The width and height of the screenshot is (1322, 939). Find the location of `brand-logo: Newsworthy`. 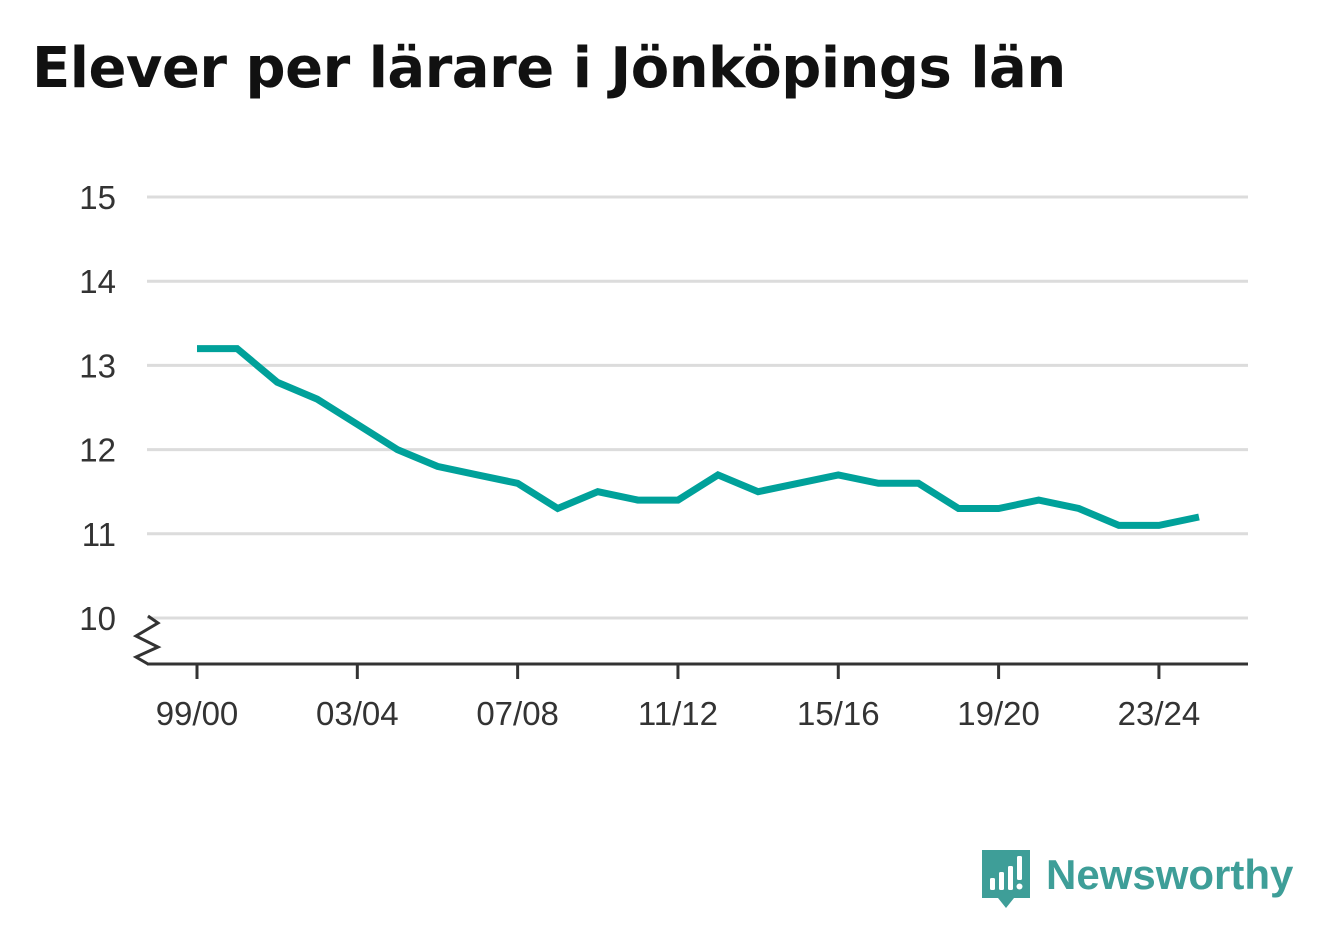

brand-logo: Newsworthy is located at coordinates (1136, 880).